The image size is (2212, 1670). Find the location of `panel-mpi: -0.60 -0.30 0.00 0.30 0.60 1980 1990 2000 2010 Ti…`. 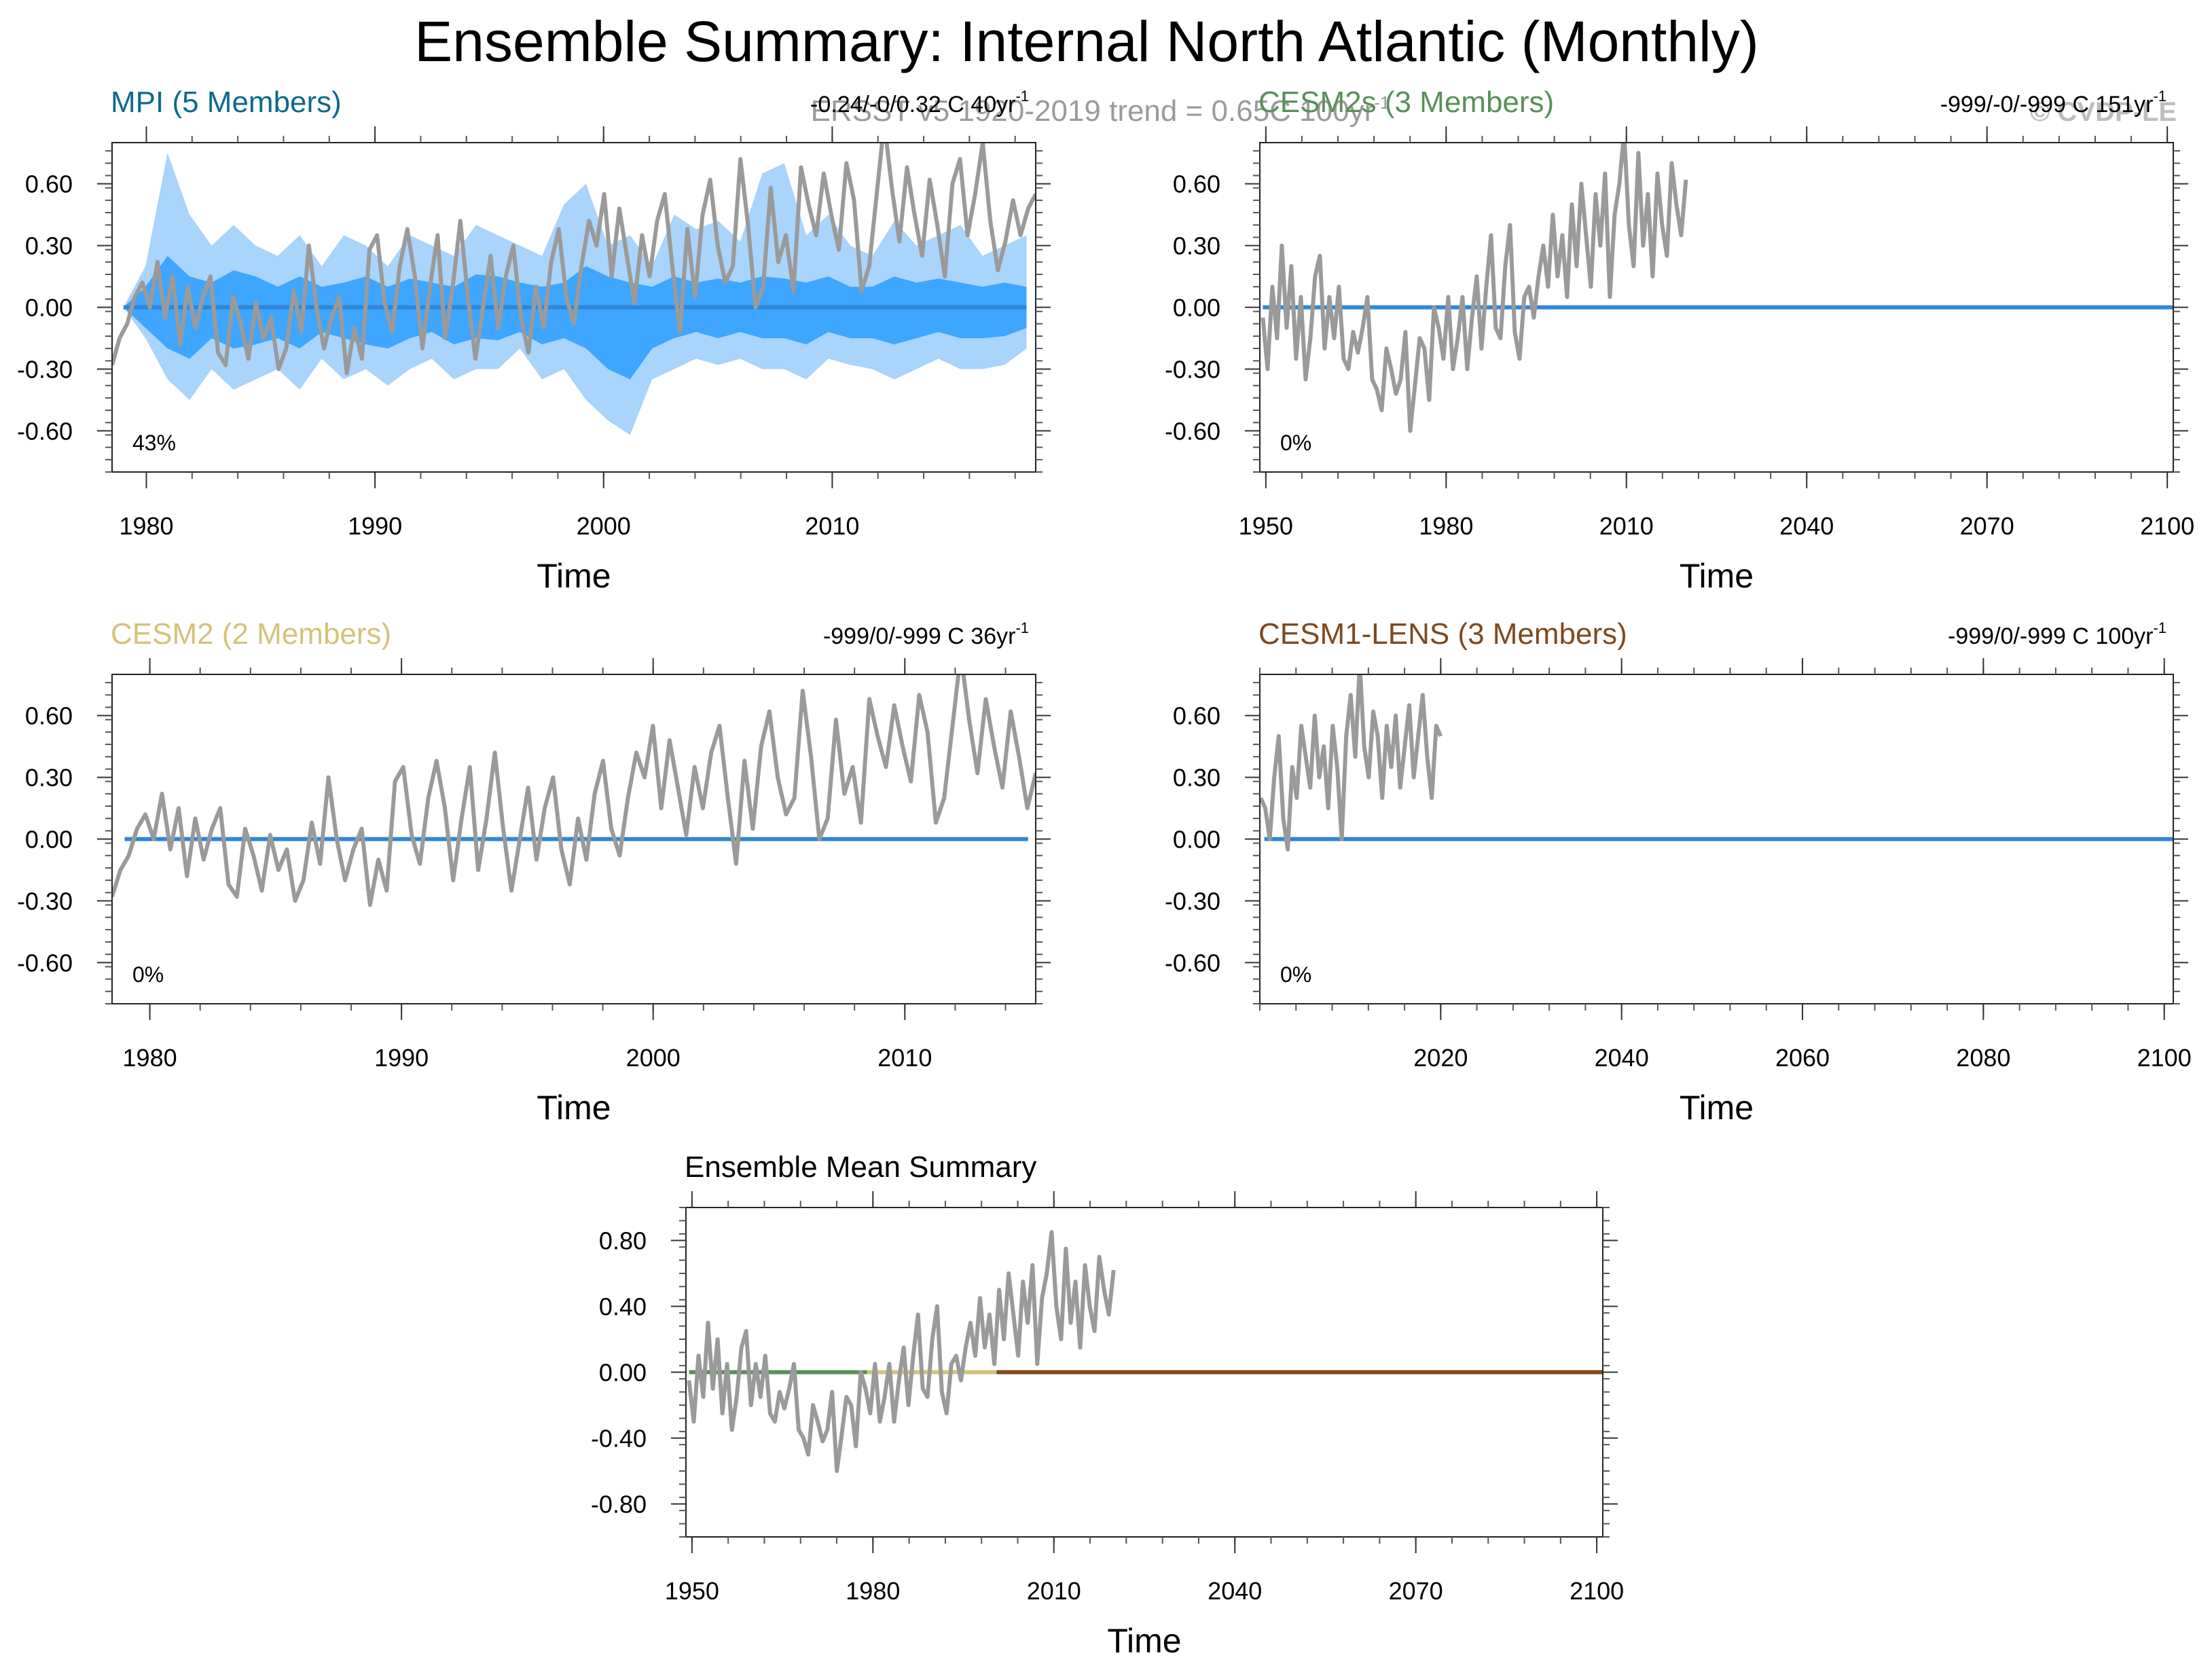

panel-mpi: -0.60 -0.30 0.00 0.30 0.60 1980 1990 2000 2010 Ti… is located at coordinates (534, 340).